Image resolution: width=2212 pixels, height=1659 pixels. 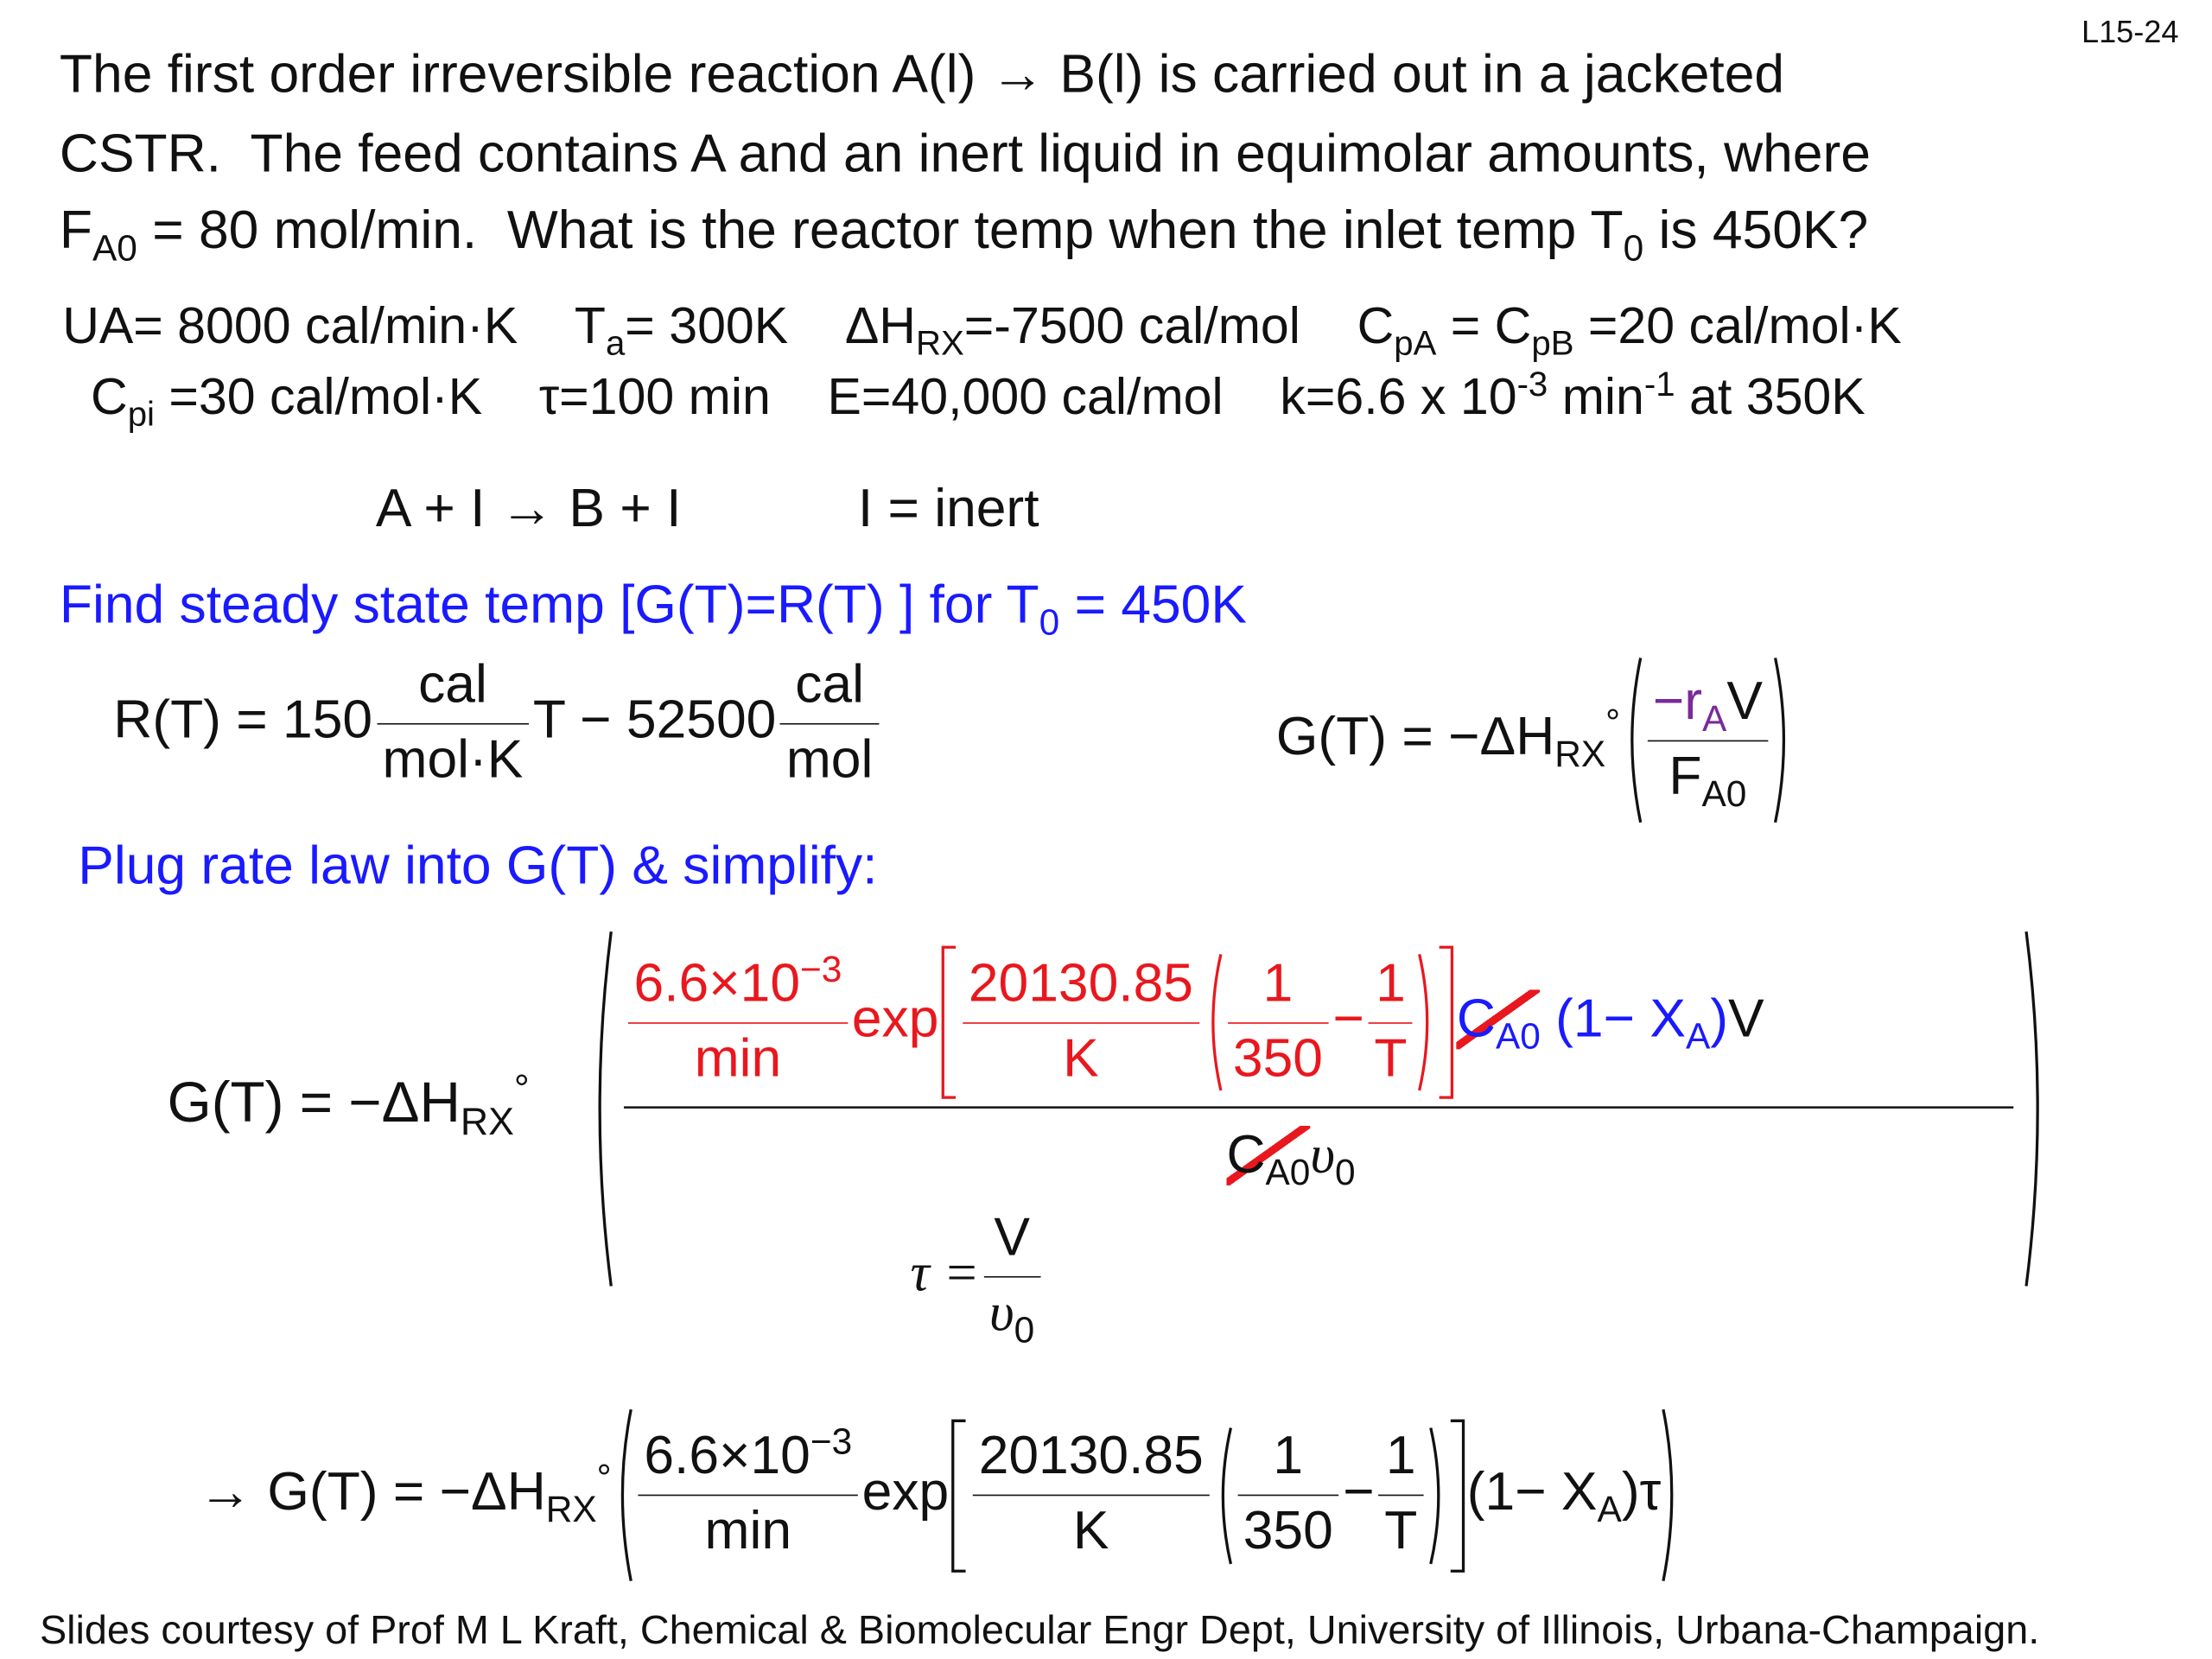 What do you see at coordinates (2130, 32) in the screenshot?
I see `slide-number: L15-24` at bounding box center [2130, 32].